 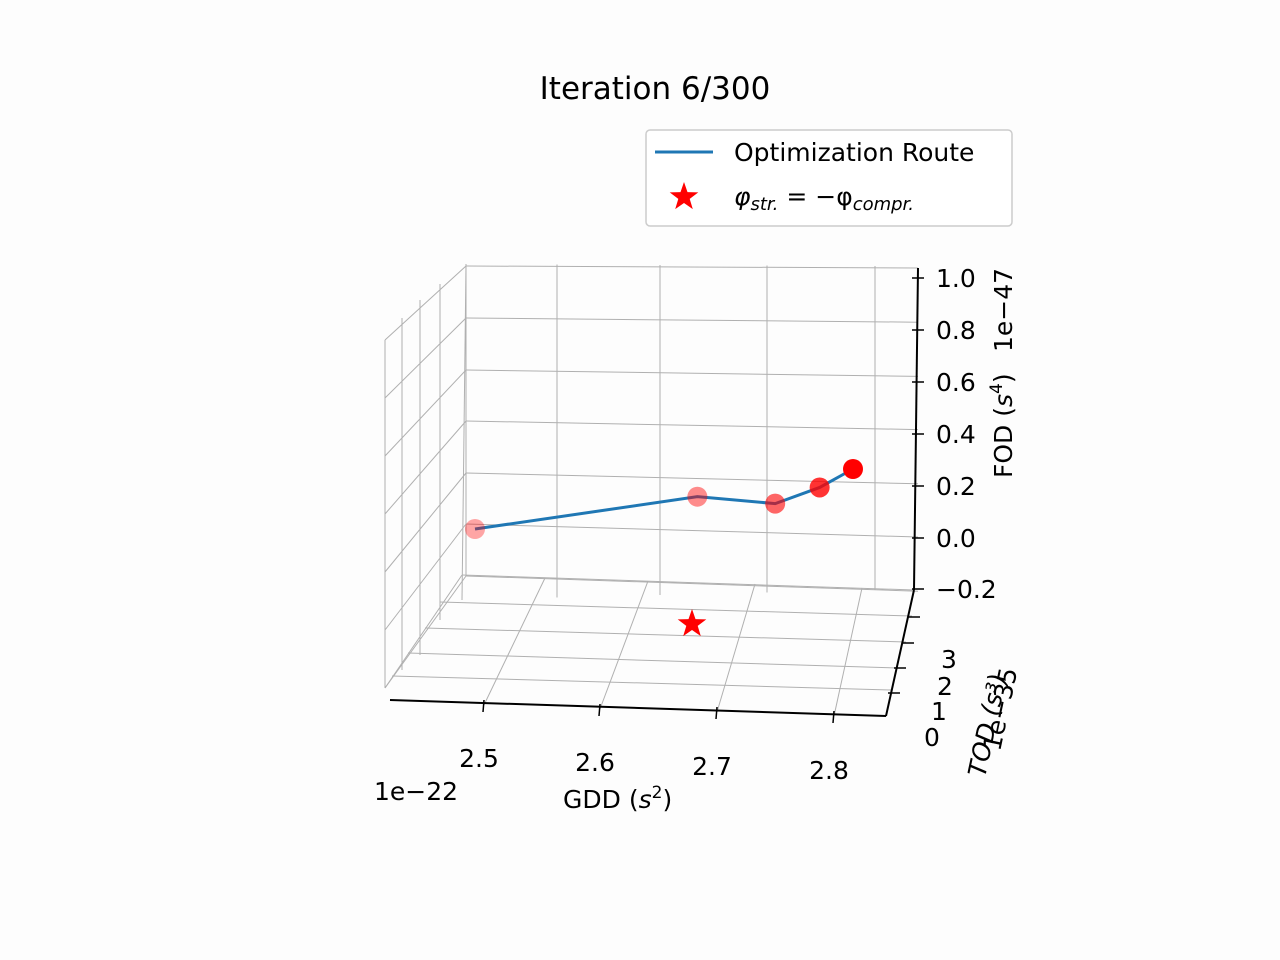 I want to click on z-tick-label: 0.0, so click(x=956, y=538).